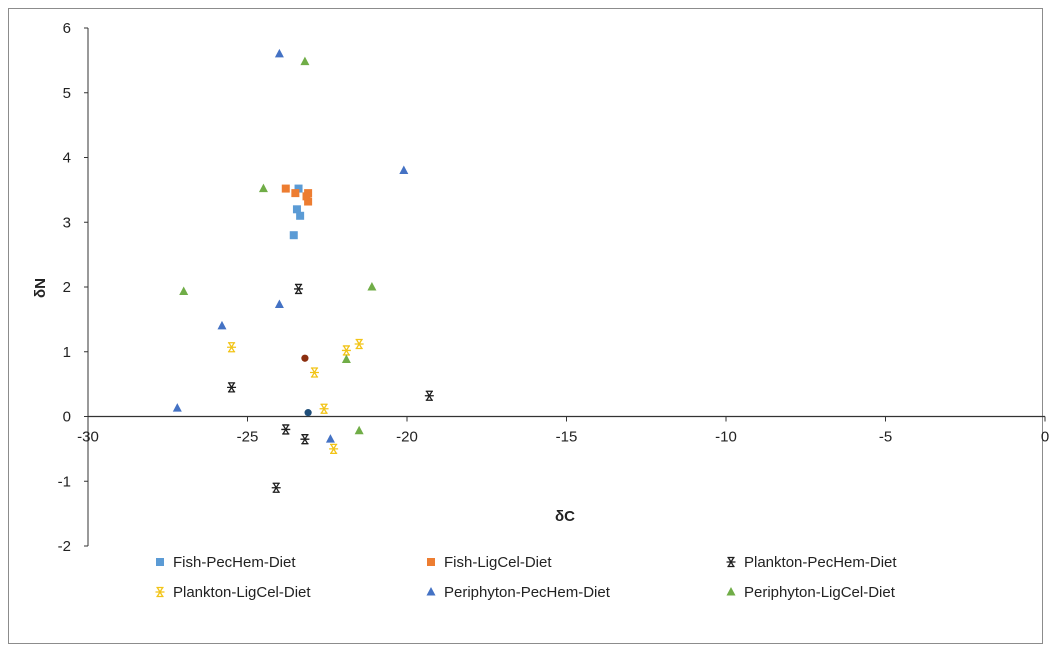  I want to click on y-tick-label: 6, so click(67, 28).